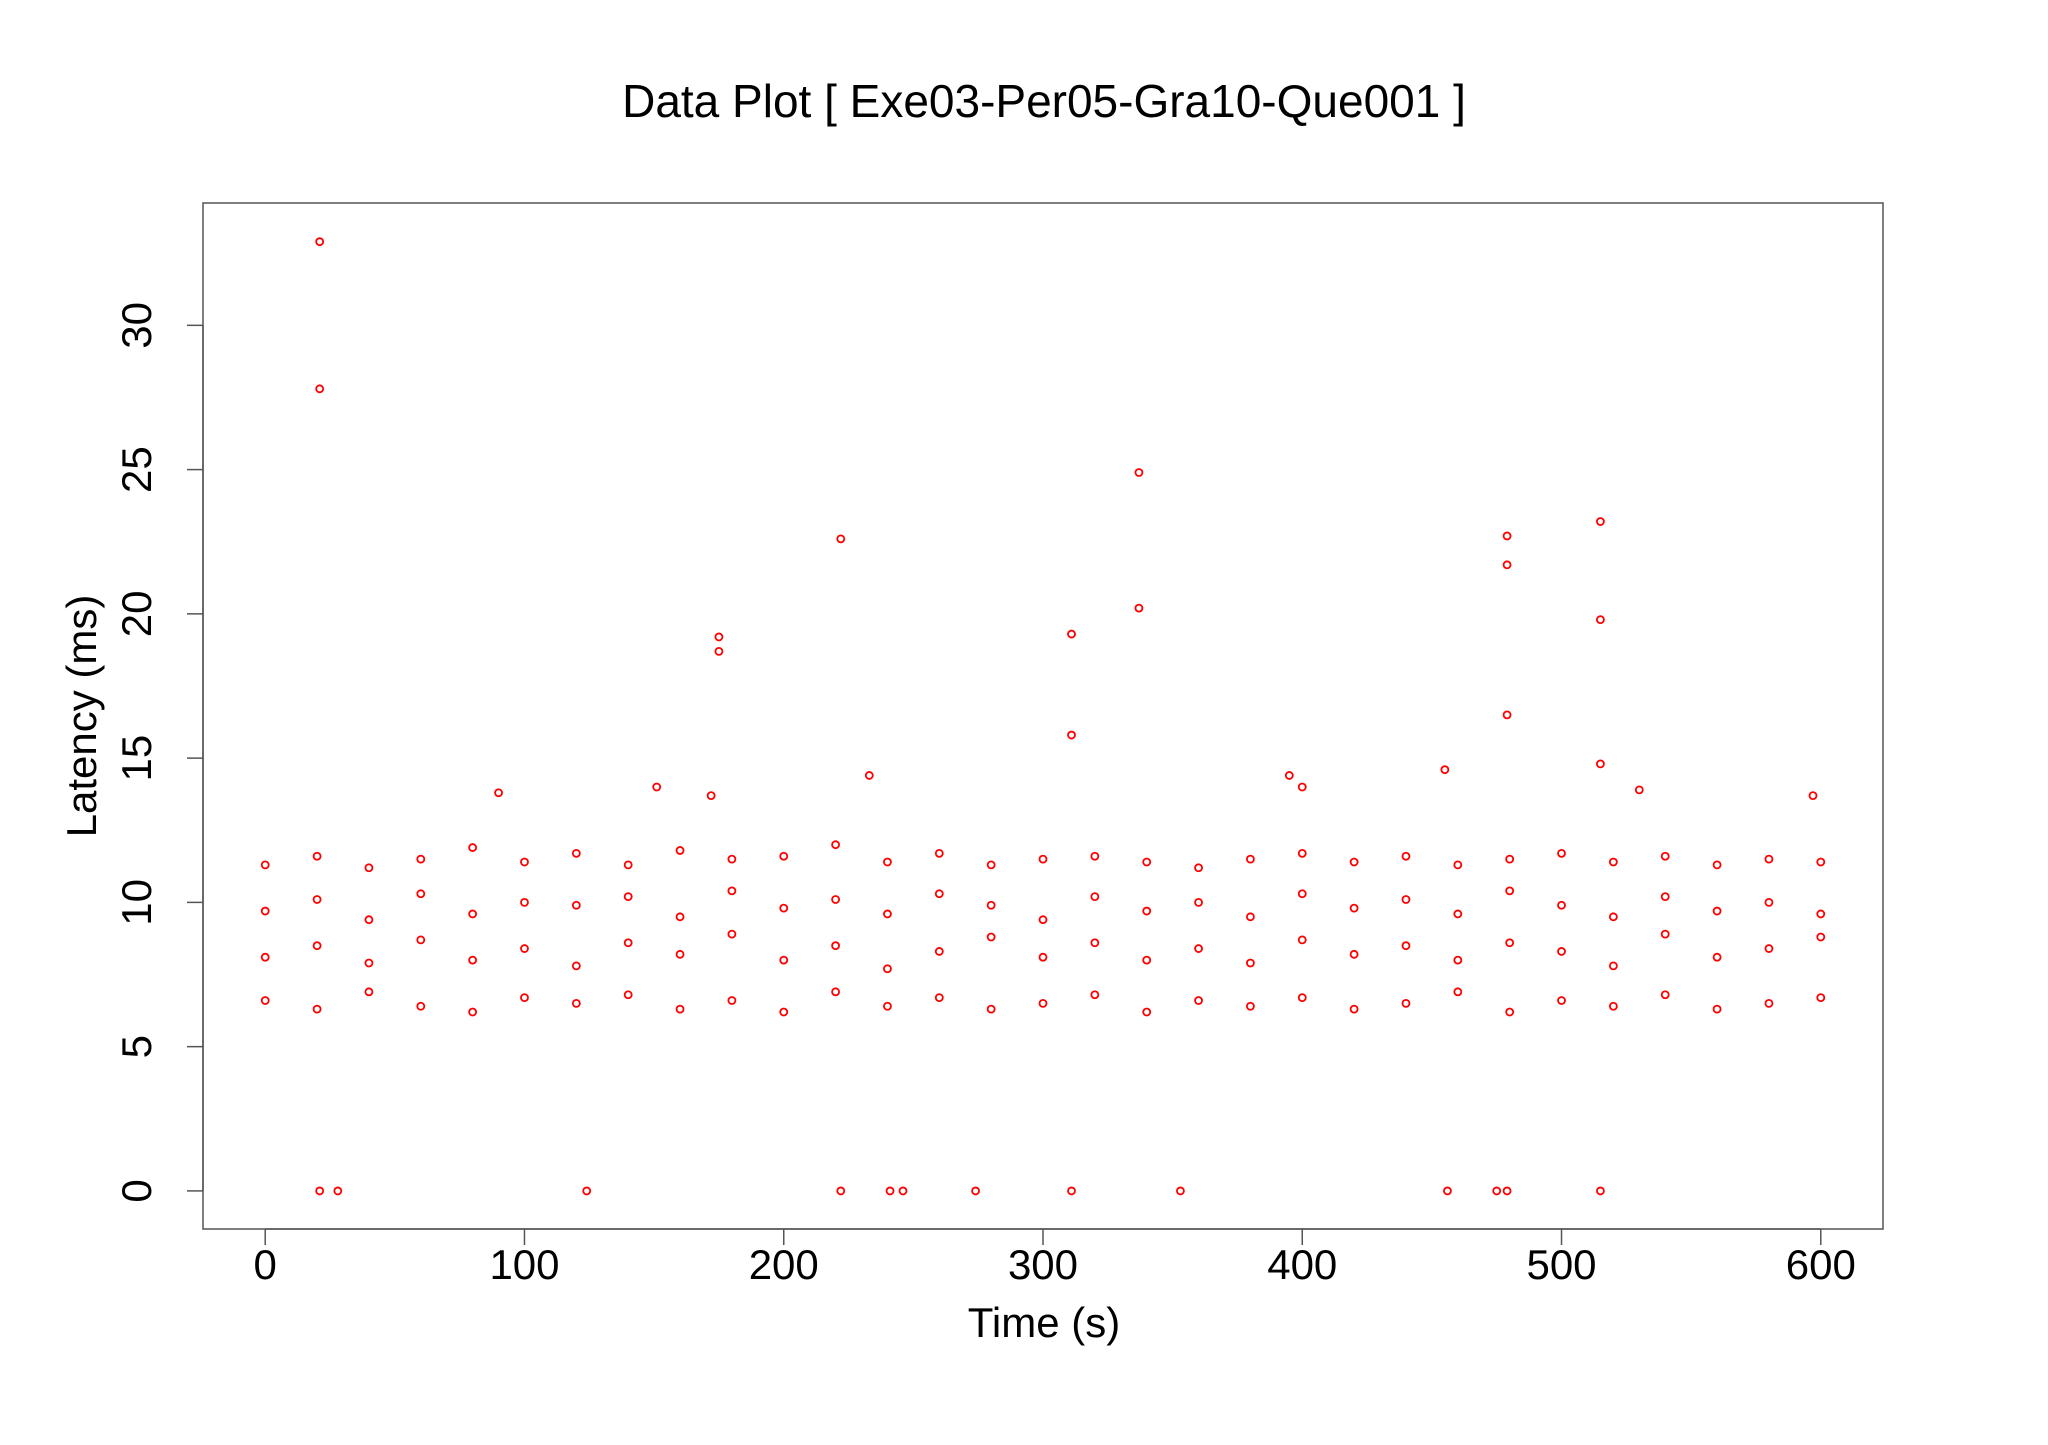  What do you see at coordinates (1561, 1264) in the screenshot?
I see `x-tick-label: 500` at bounding box center [1561, 1264].